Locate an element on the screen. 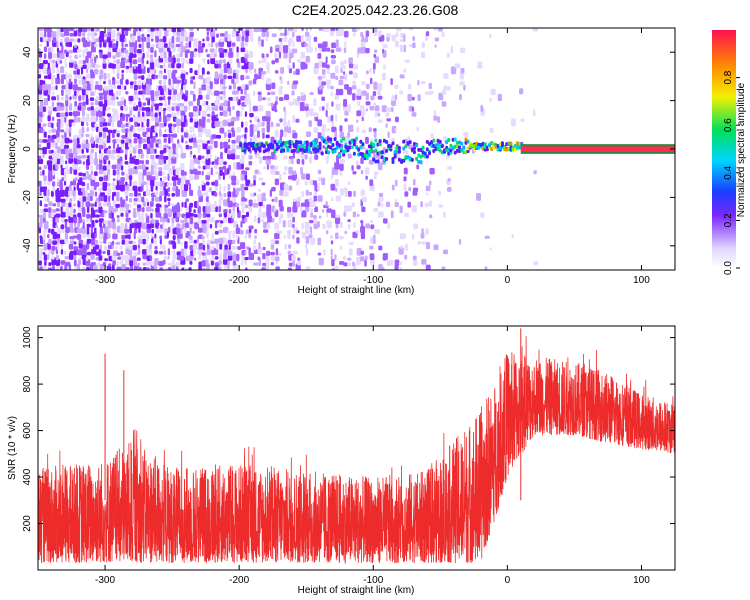 The height and width of the screenshot is (600, 750). y-tick-label: -40 is located at coordinates (27, 245).